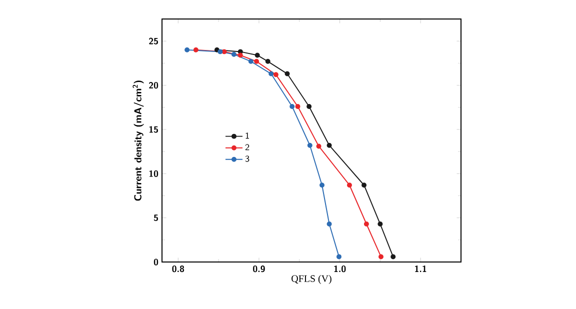 This screenshot has height=309, width=576. I want to click on y-axis-title: Current density (mA/cm$^{2}$), so click(138, 140).